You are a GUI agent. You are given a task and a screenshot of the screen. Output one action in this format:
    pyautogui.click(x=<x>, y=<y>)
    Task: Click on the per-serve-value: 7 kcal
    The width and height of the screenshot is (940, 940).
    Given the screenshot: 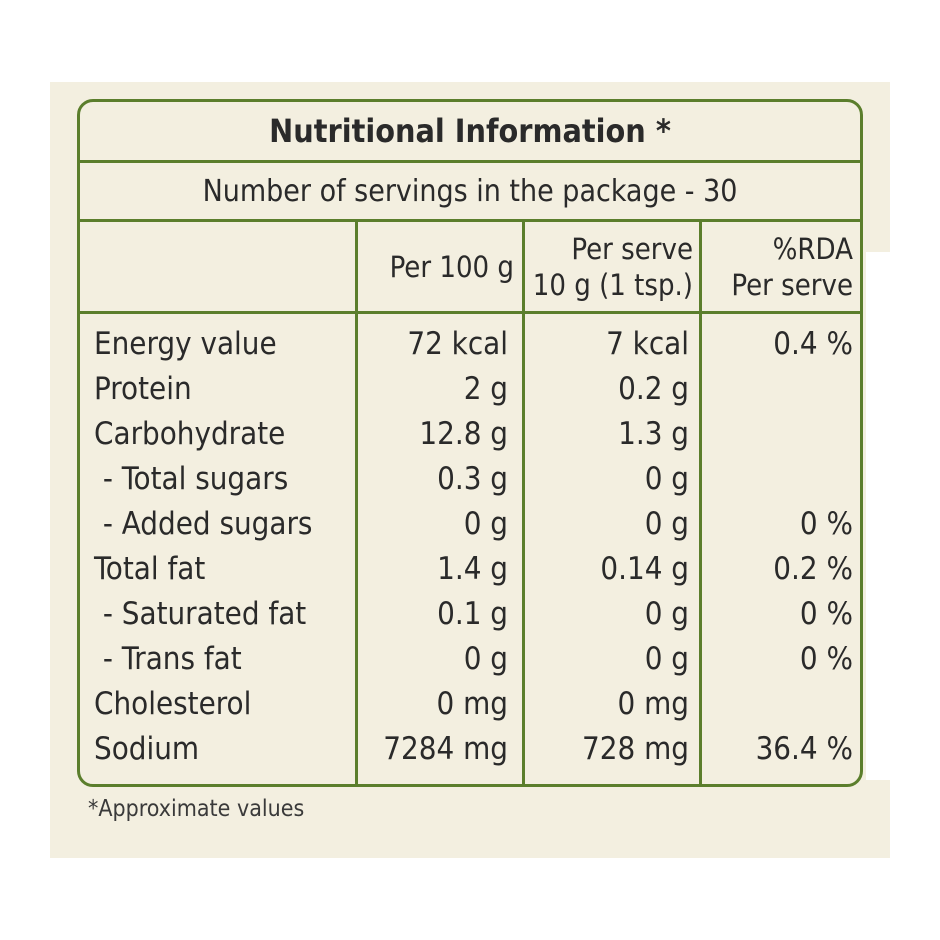 What is the action you would take?
    pyautogui.click(x=647, y=344)
    